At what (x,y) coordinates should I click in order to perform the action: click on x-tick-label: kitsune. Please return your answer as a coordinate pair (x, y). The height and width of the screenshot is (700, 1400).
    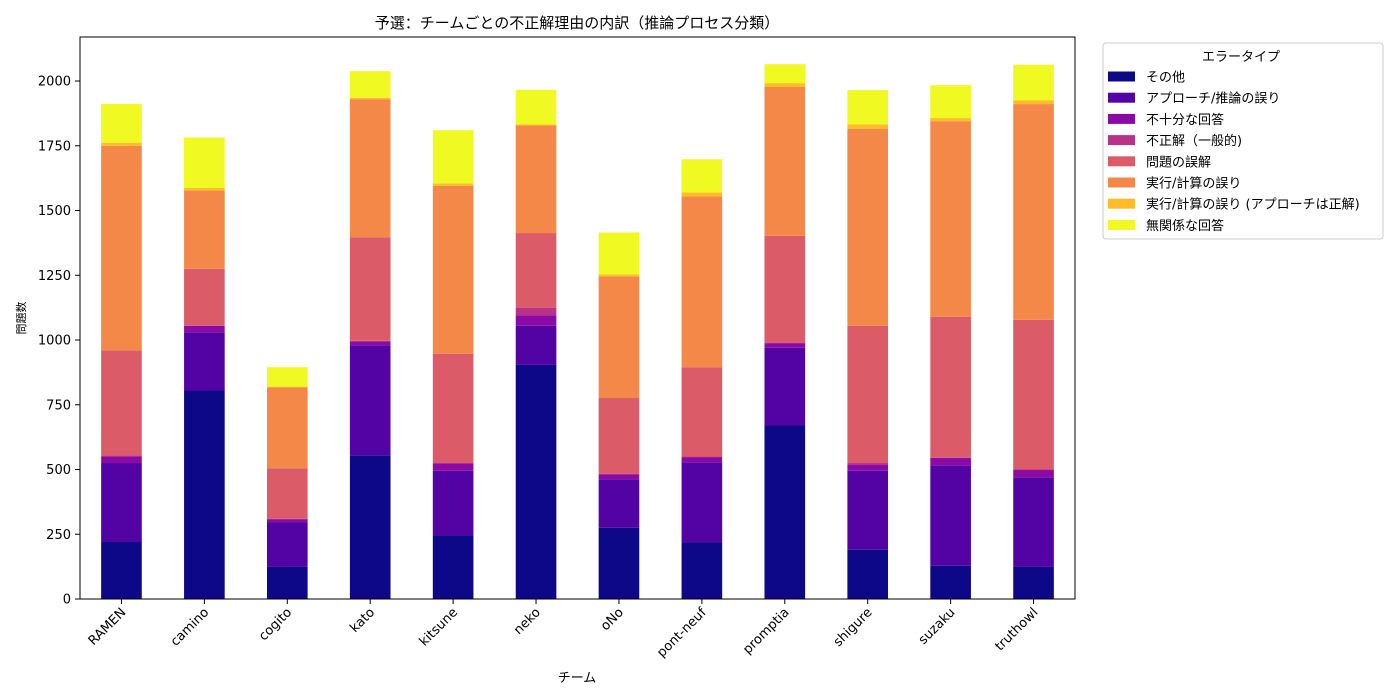
    Looking at the image, I should click on (439, 627).